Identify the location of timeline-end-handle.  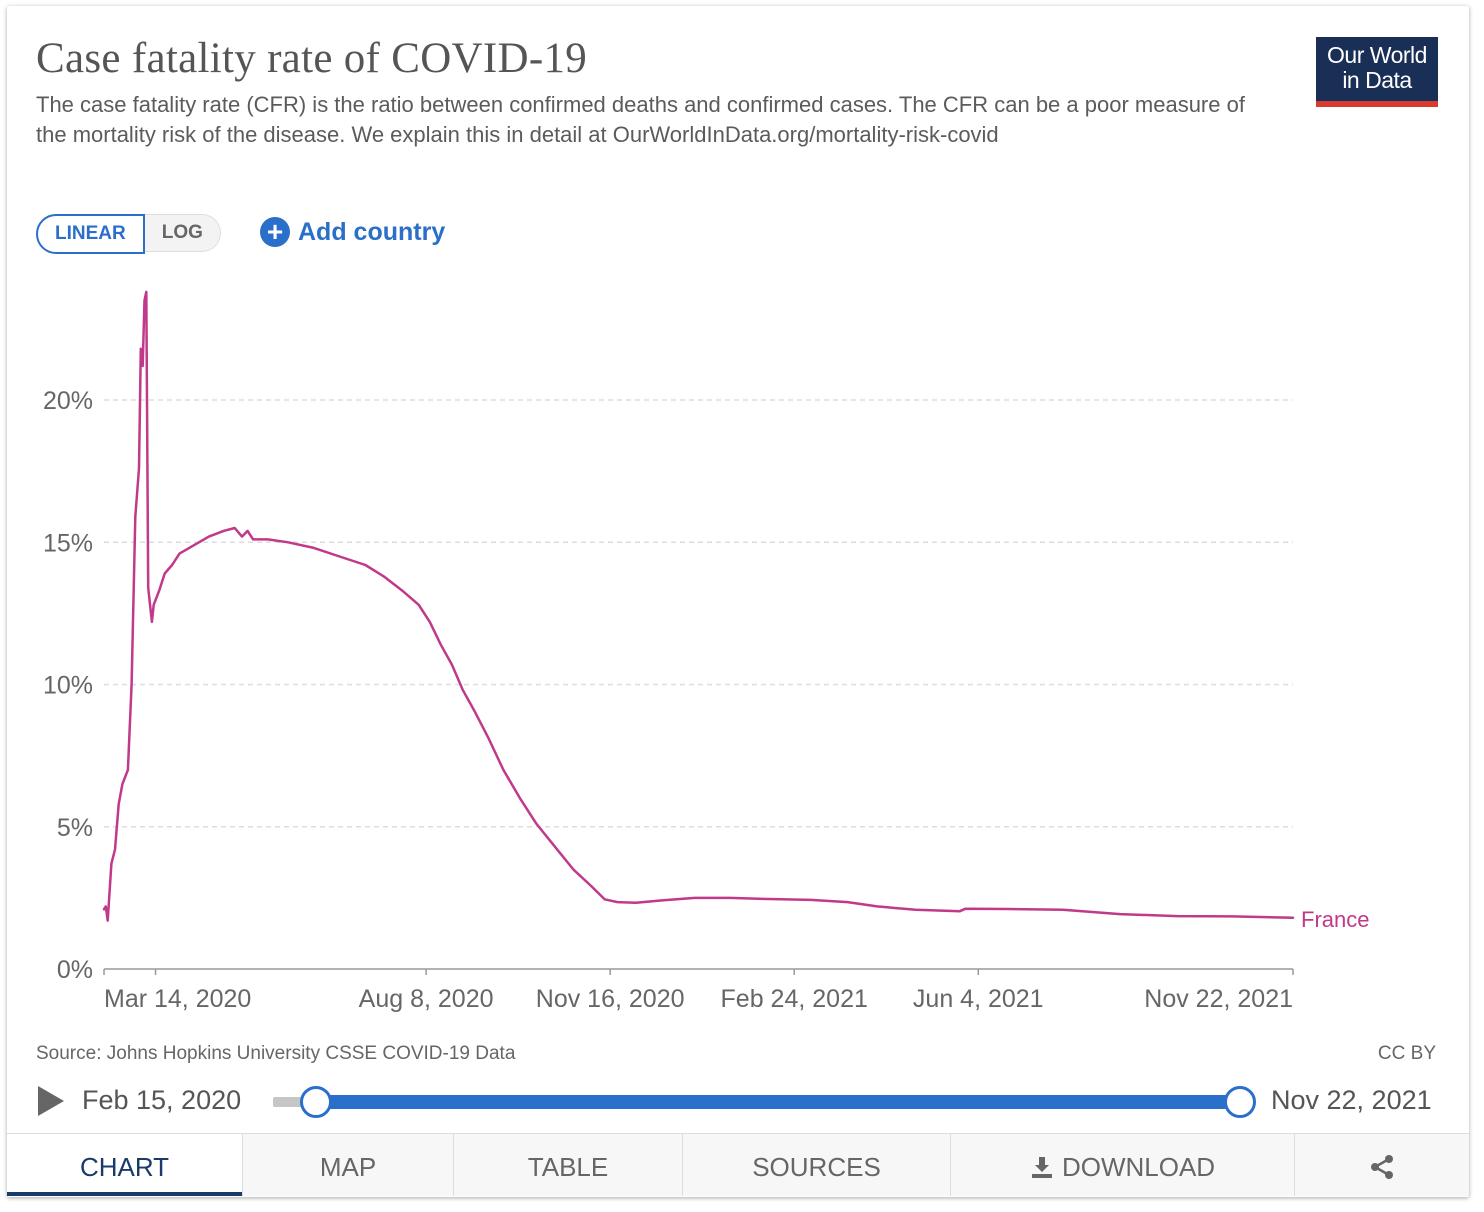
(1240, 1102).